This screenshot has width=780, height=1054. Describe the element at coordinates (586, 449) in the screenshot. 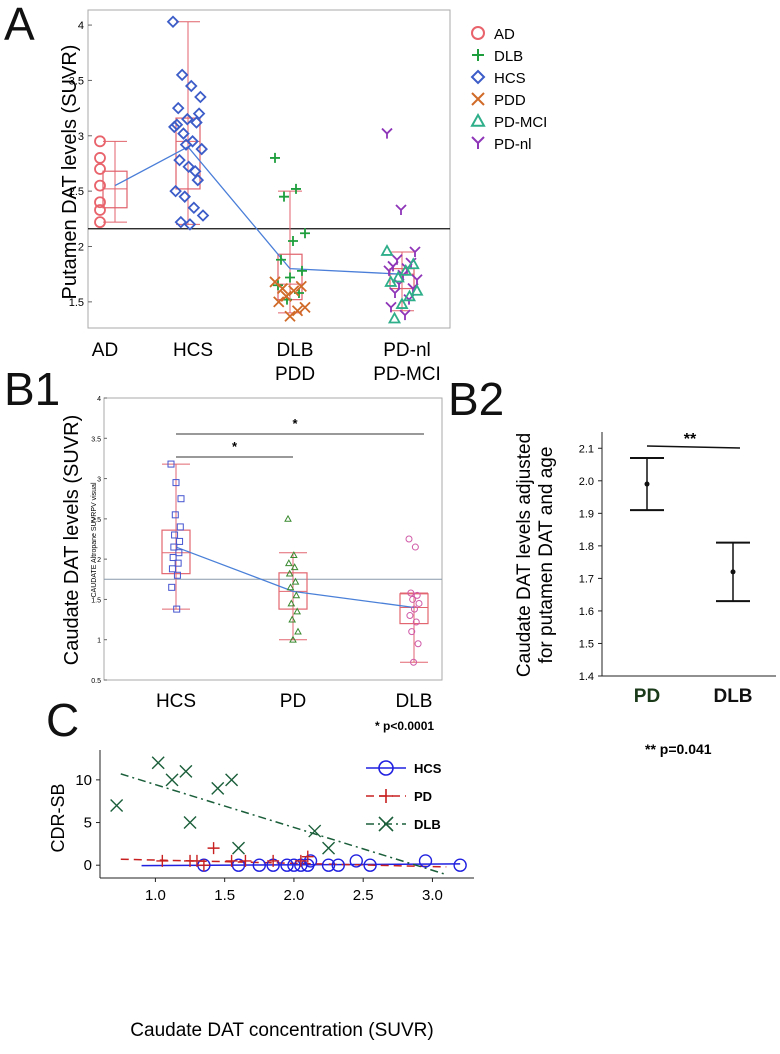

I see `panel-b2-ytick-label: 2.1` at that location.